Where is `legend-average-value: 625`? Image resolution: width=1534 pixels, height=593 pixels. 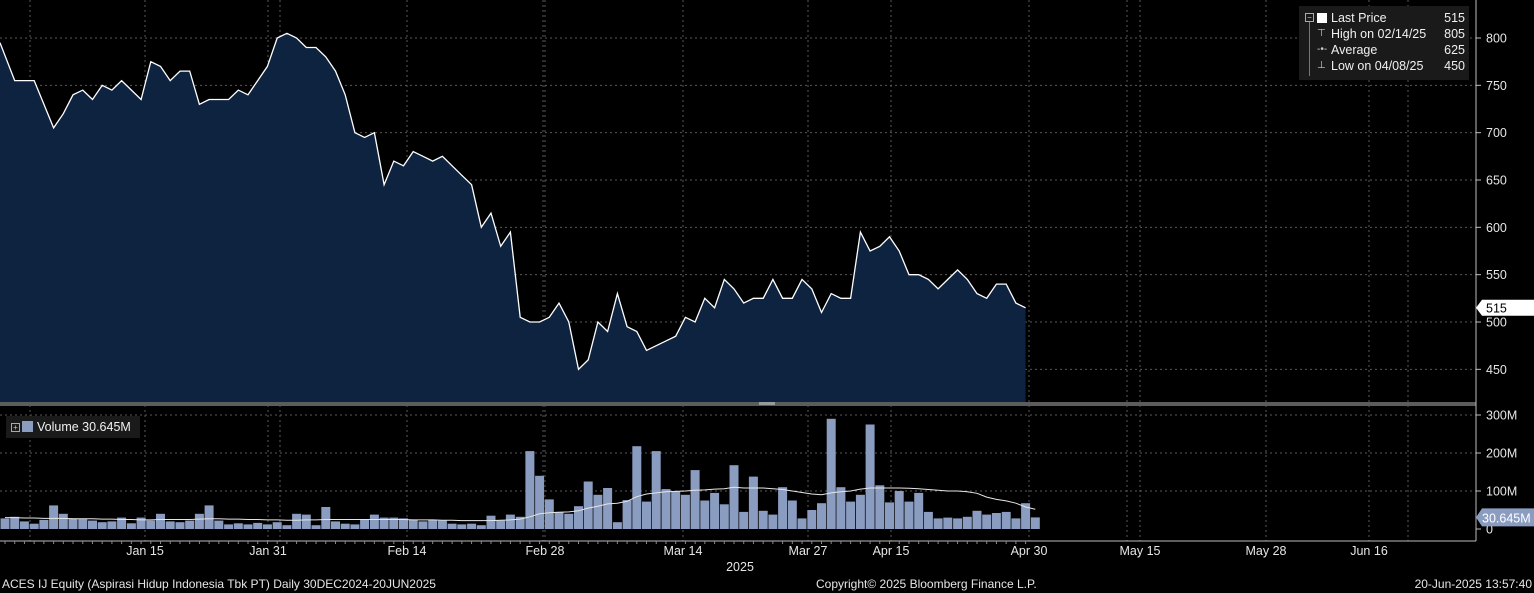
legend-average-value: 625 is located at coordinates (1454, 50).